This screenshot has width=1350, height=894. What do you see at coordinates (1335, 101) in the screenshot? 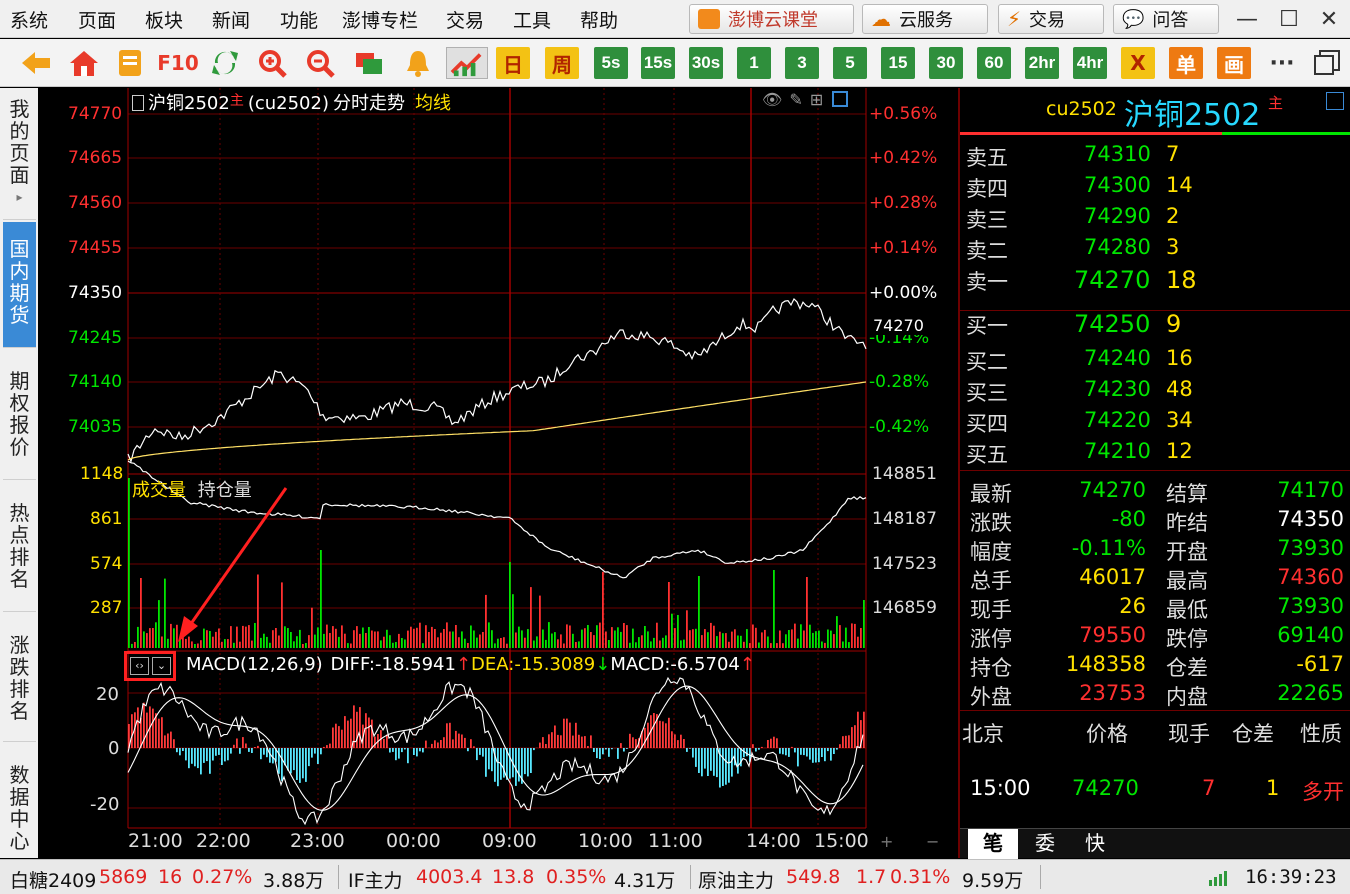
I see `quote-expand-icon` at bounding box center [1335, 101].